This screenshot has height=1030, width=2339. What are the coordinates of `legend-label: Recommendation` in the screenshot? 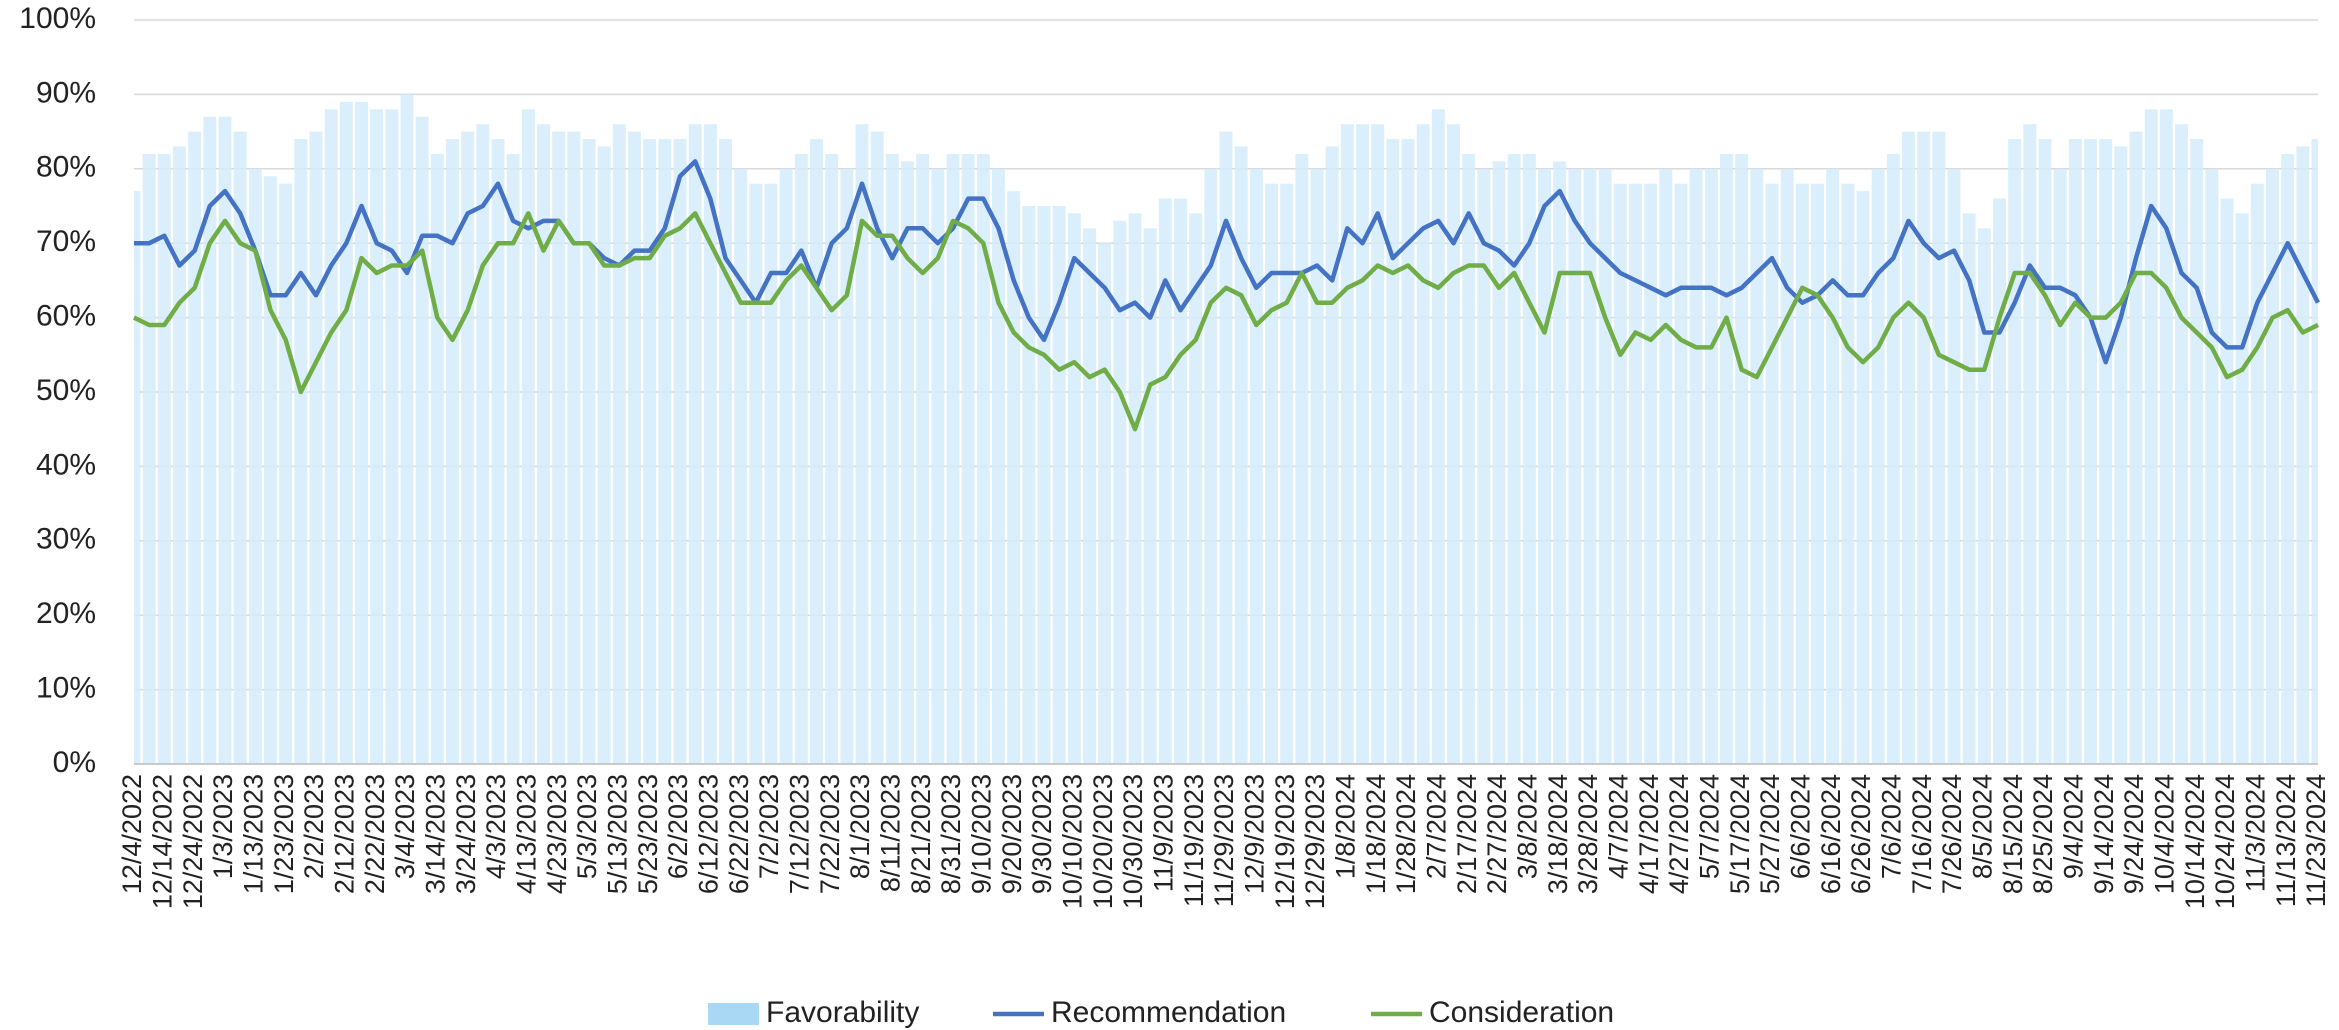 It's located at (1168, 1012).